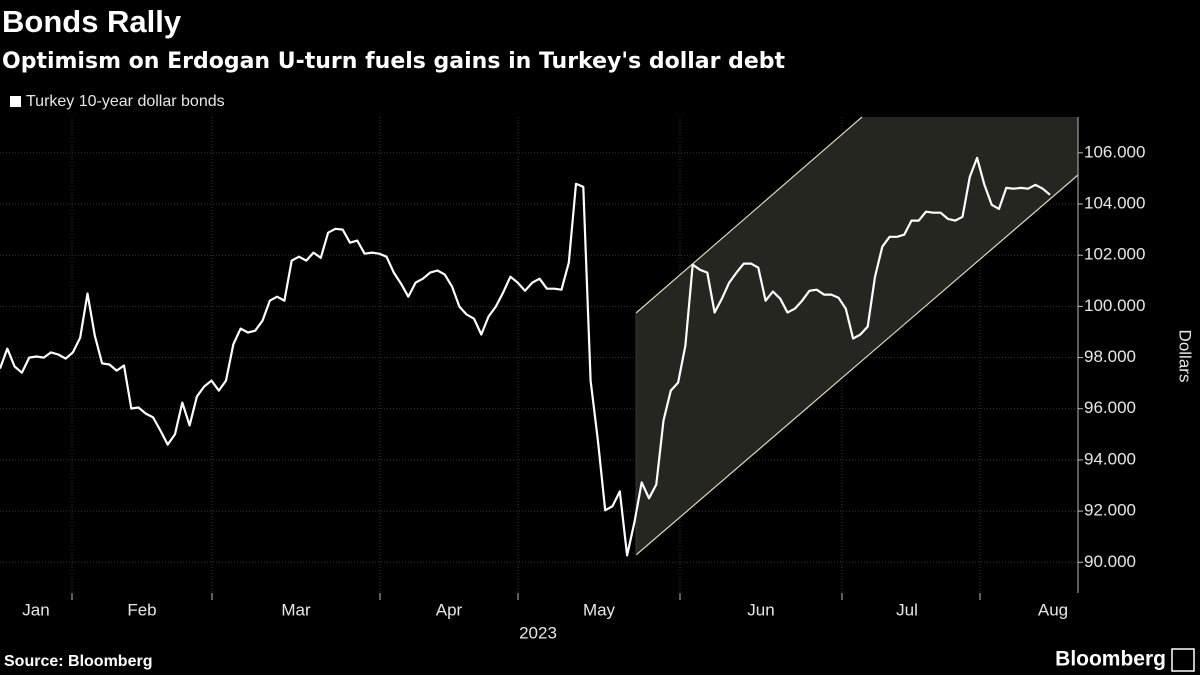 This screenshot has width=1200, height=675. Describe the element at coordinates (538, 632) in the screenshot. I see `x-axis-sublabel: 2023` at that location.